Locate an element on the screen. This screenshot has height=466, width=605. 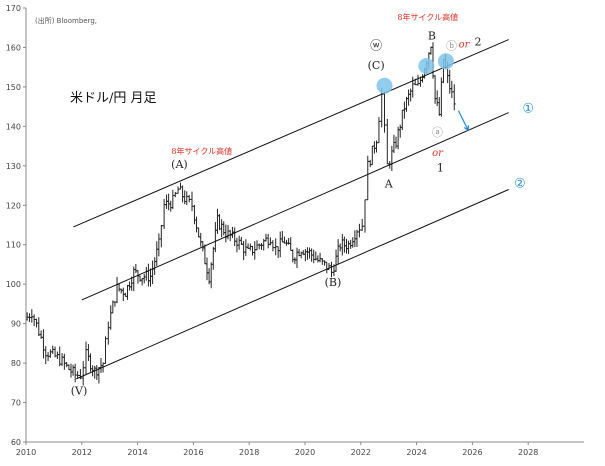
y-tick-label: 160 is located at coordinates (13, 47).